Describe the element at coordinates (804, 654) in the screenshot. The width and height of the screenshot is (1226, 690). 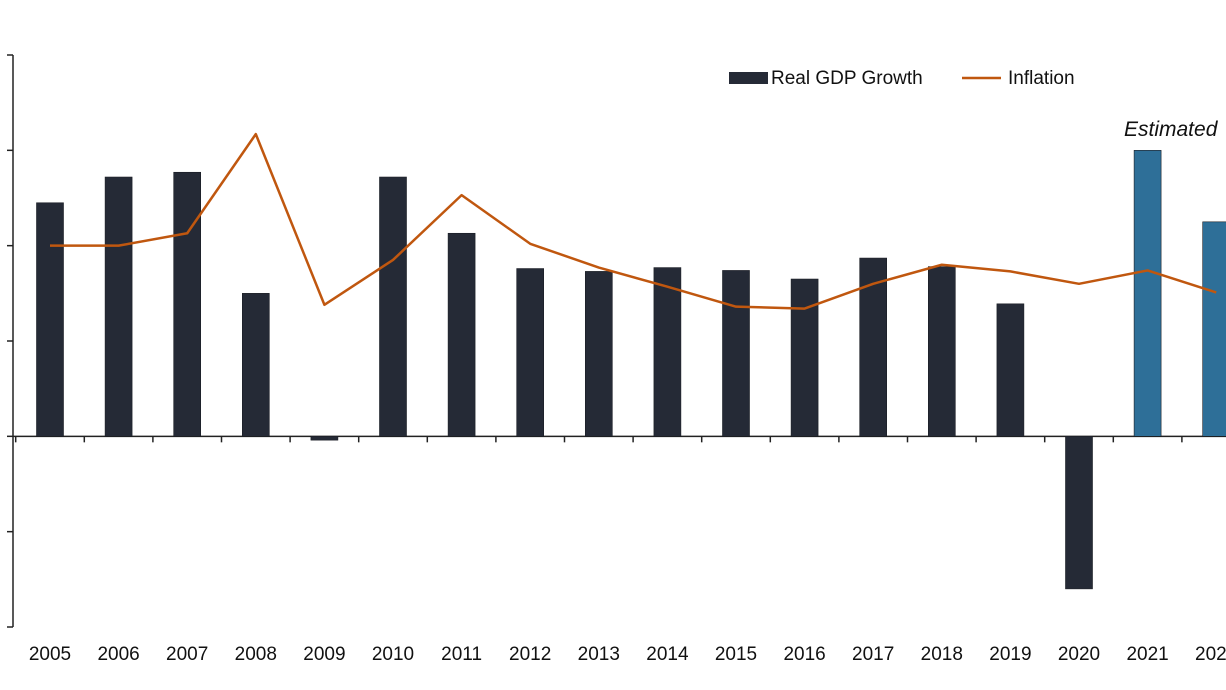
I see `x-tick-label-2016: 2016` at that location.